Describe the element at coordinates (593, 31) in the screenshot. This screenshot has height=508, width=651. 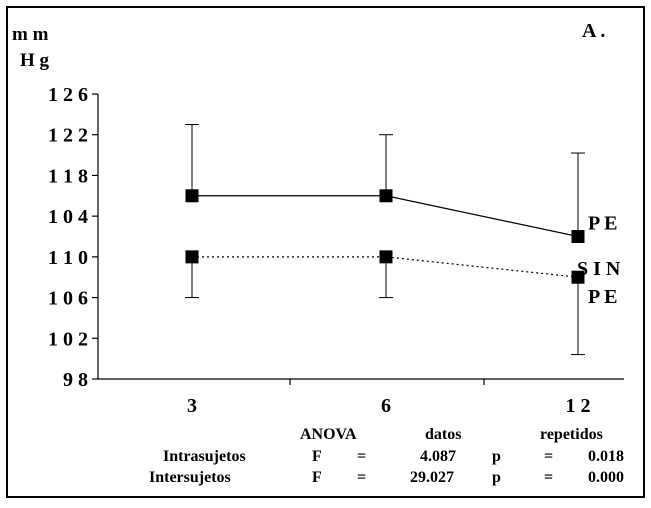
I see `panel-label: A .` at that location.